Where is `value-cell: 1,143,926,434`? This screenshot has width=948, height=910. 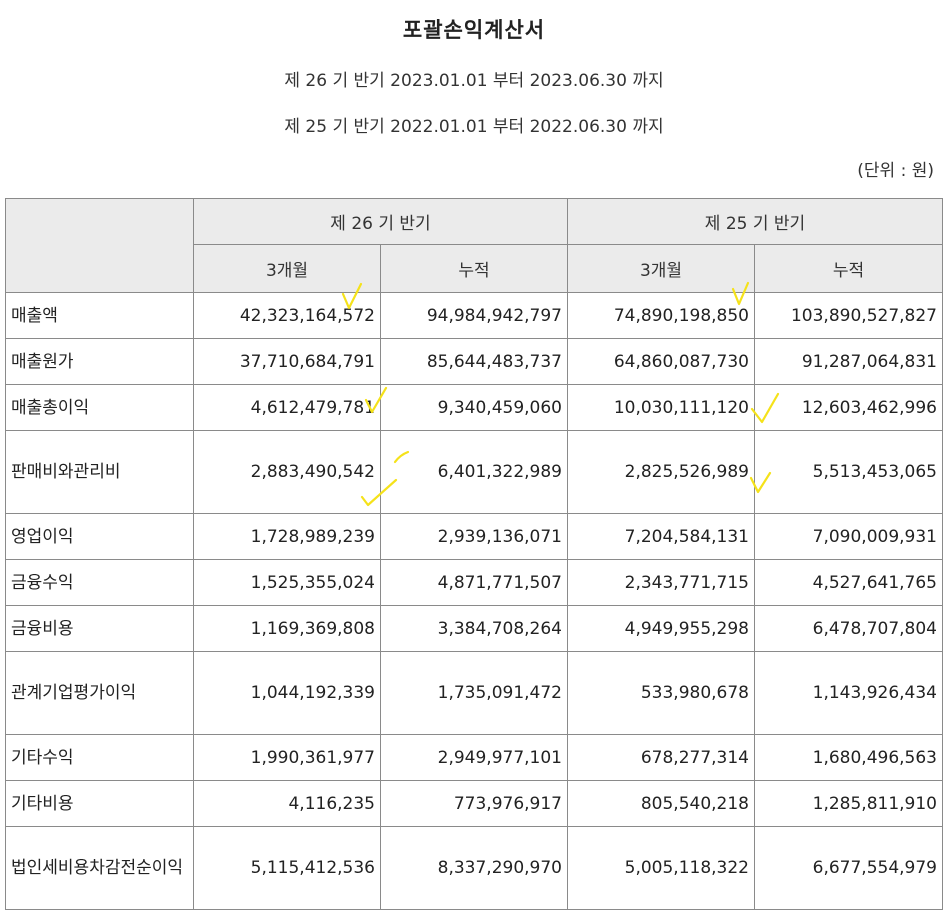
value-cell: 1,143,926,434 is located at coordinates (848, 693).